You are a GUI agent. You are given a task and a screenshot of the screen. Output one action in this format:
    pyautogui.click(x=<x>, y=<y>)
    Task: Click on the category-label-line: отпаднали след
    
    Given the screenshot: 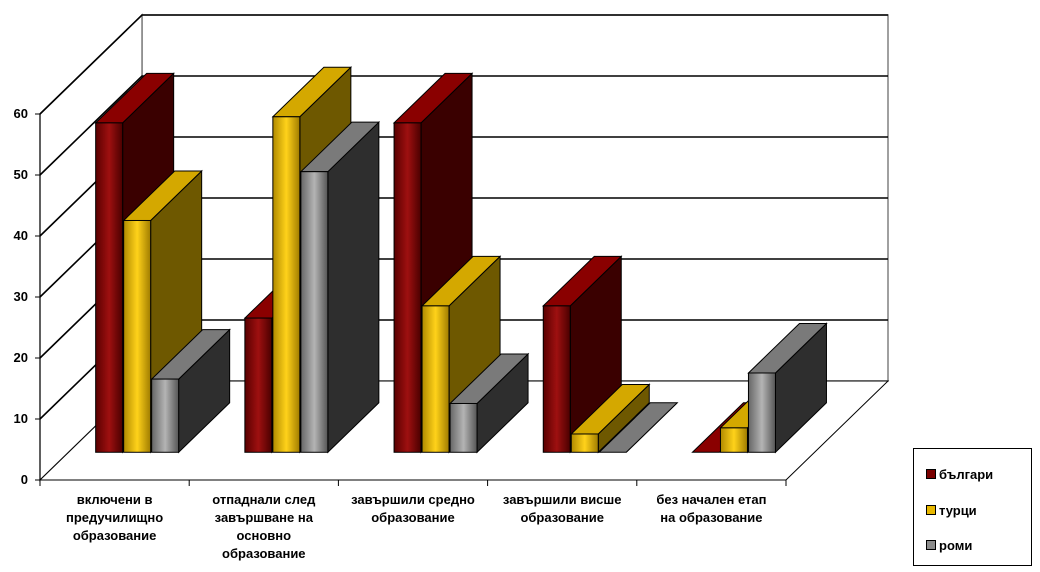 What is the action you would take?
    pyautogui.click(x=264, y=499)
    